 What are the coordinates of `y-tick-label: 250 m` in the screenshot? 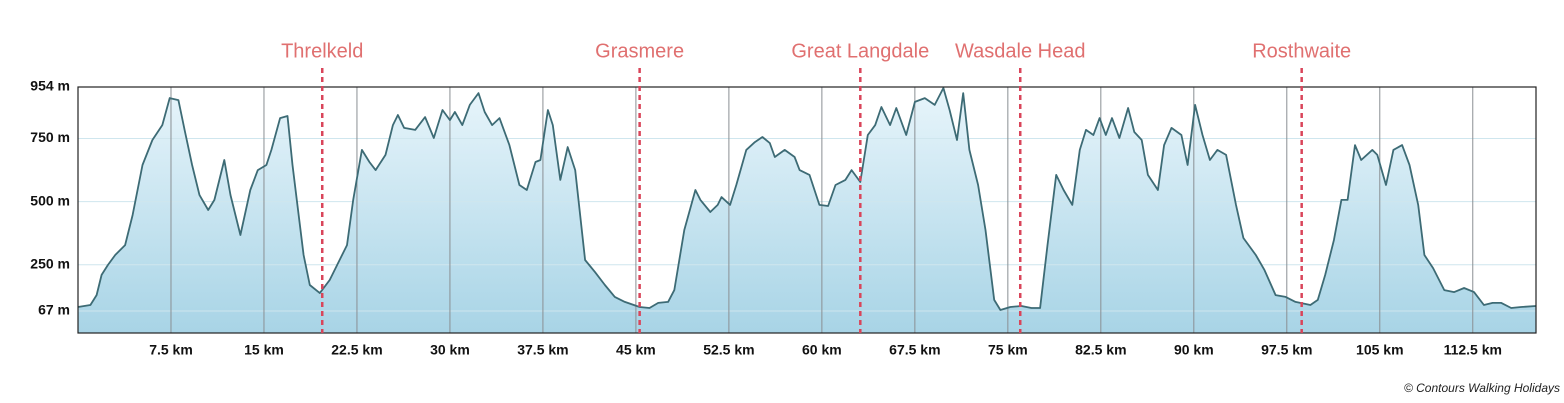 It's located at (50, 264).